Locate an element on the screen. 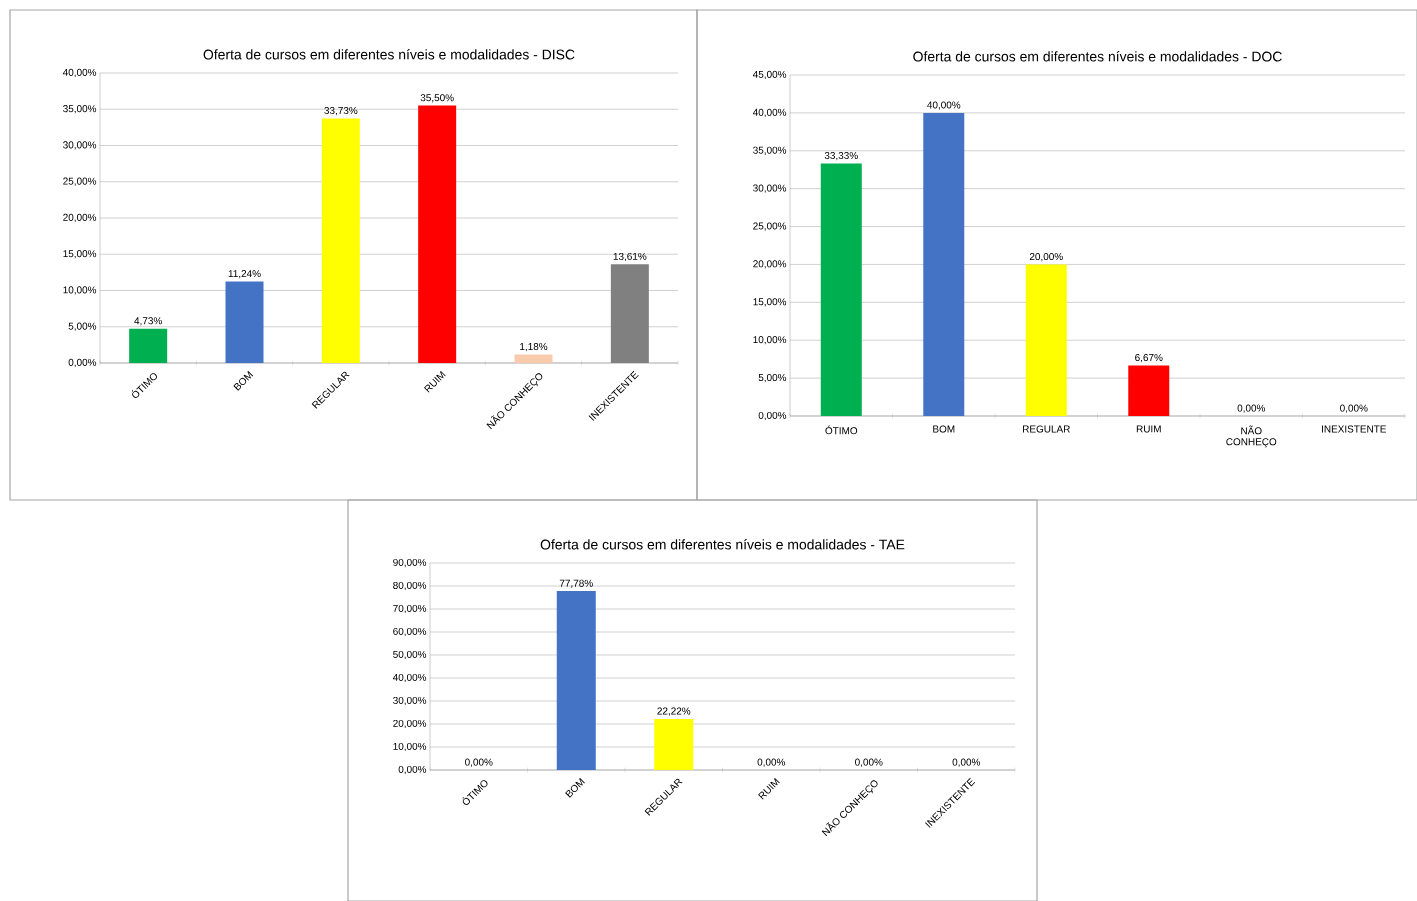 The height and width of the screenshot is (901, 1417). y-tick-label: 60,00% is located at coordinates (410, 632).